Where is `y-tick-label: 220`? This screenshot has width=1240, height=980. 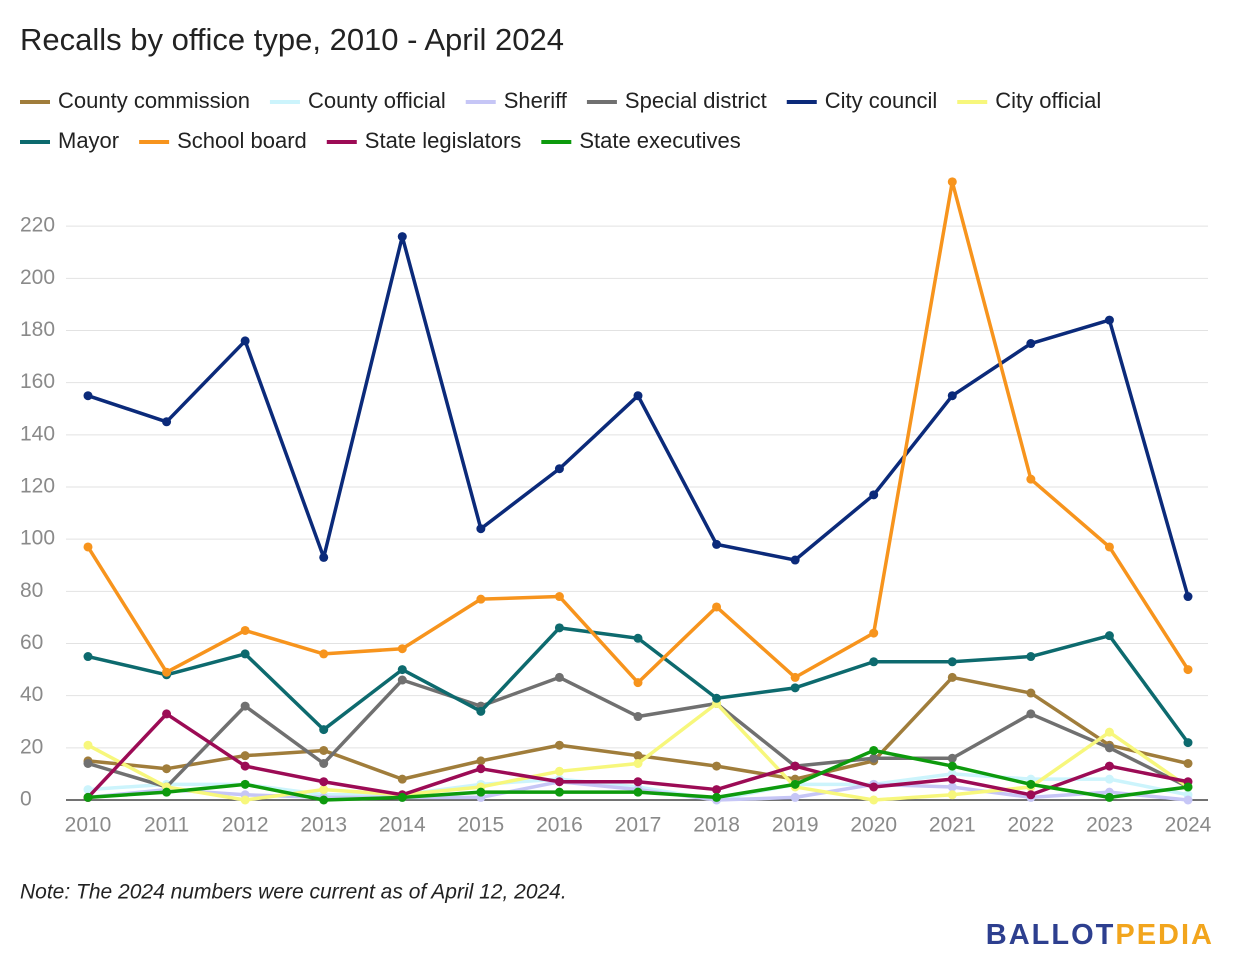
y-tick-label: 220 is located at coordinates (37, 225).